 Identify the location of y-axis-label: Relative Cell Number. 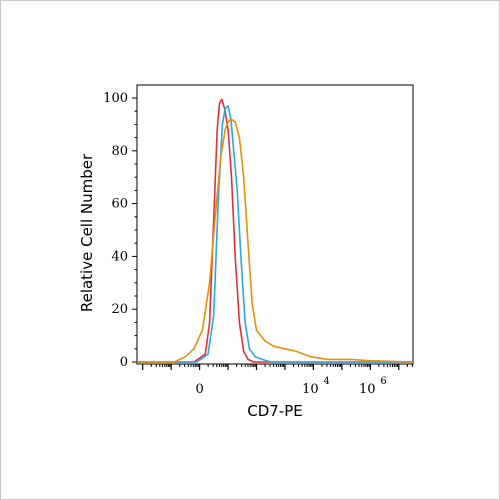
(87, 232).